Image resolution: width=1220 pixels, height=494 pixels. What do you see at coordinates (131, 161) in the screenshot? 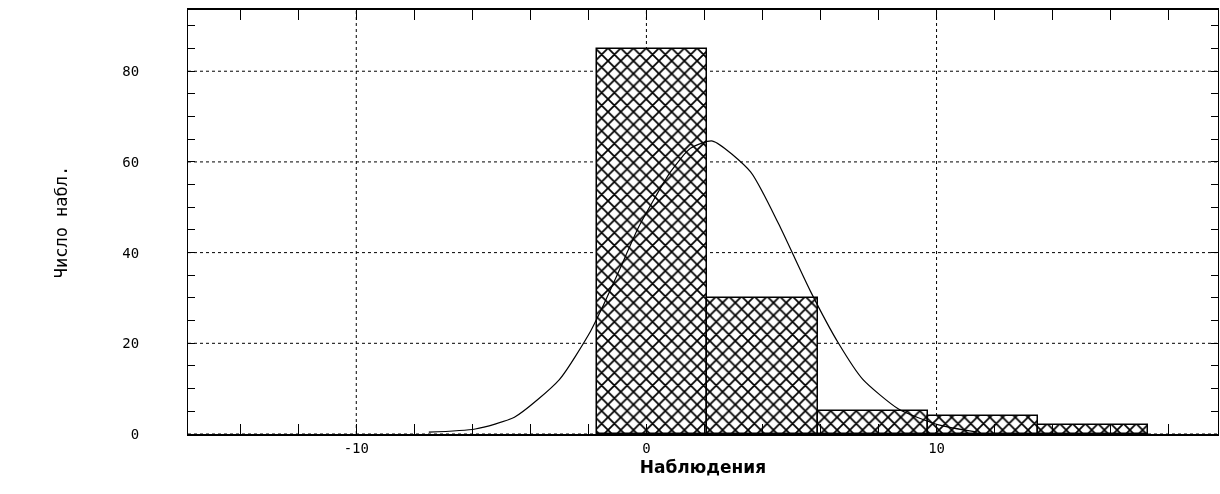
I see `y-tick-label: 60` at bounding box center [131, 161].